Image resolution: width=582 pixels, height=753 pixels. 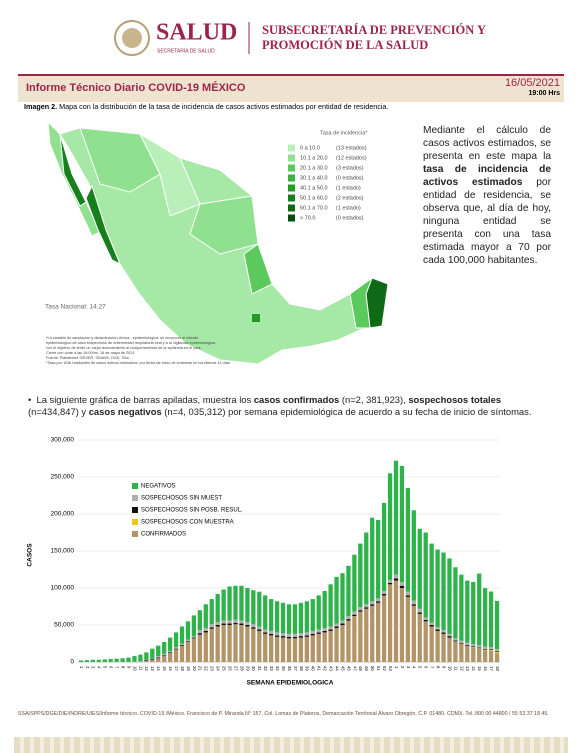 What do you see at coordinates (72, 662) in the screenshot?
I see `y-tick-label: 0` at bounding box center [72, 662].